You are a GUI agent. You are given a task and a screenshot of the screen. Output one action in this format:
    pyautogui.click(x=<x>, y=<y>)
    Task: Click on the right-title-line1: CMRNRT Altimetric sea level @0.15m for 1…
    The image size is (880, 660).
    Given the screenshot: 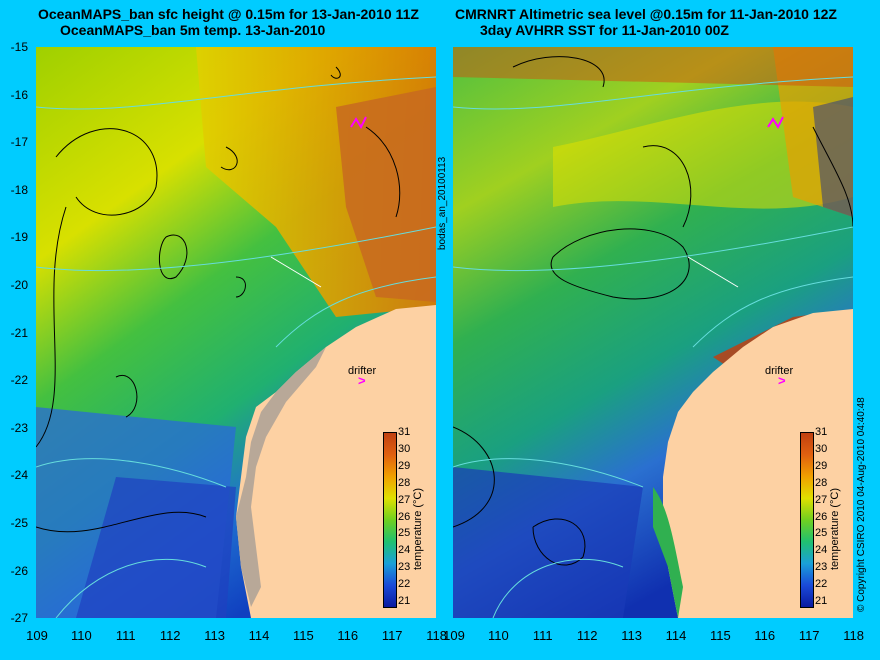 What is the action you would take?
    pyautogui.click(x=646, y=14)
    